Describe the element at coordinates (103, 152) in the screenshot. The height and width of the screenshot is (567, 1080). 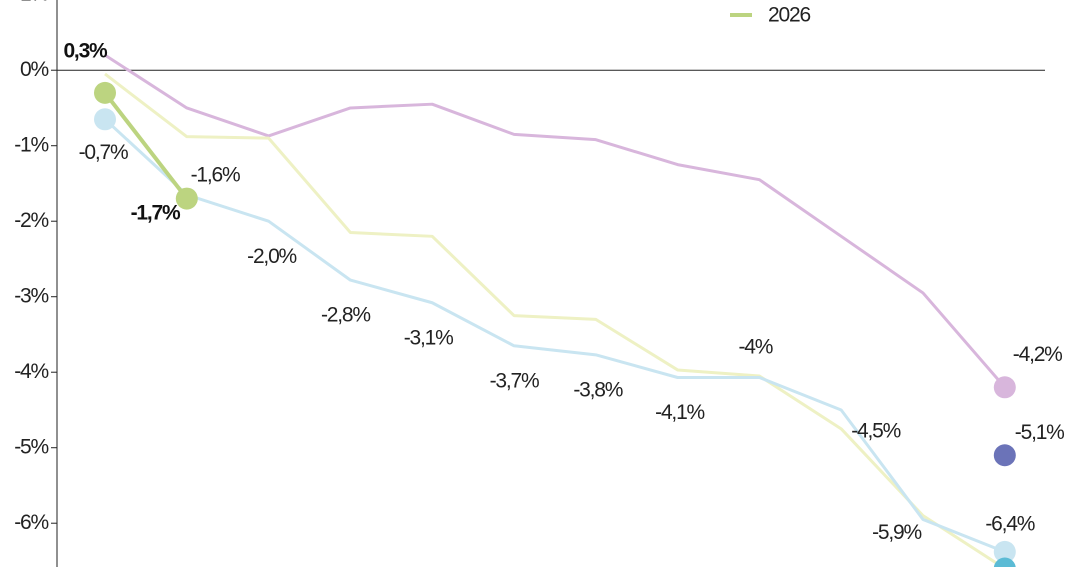
I see `data-label: -0,7%` at that location.